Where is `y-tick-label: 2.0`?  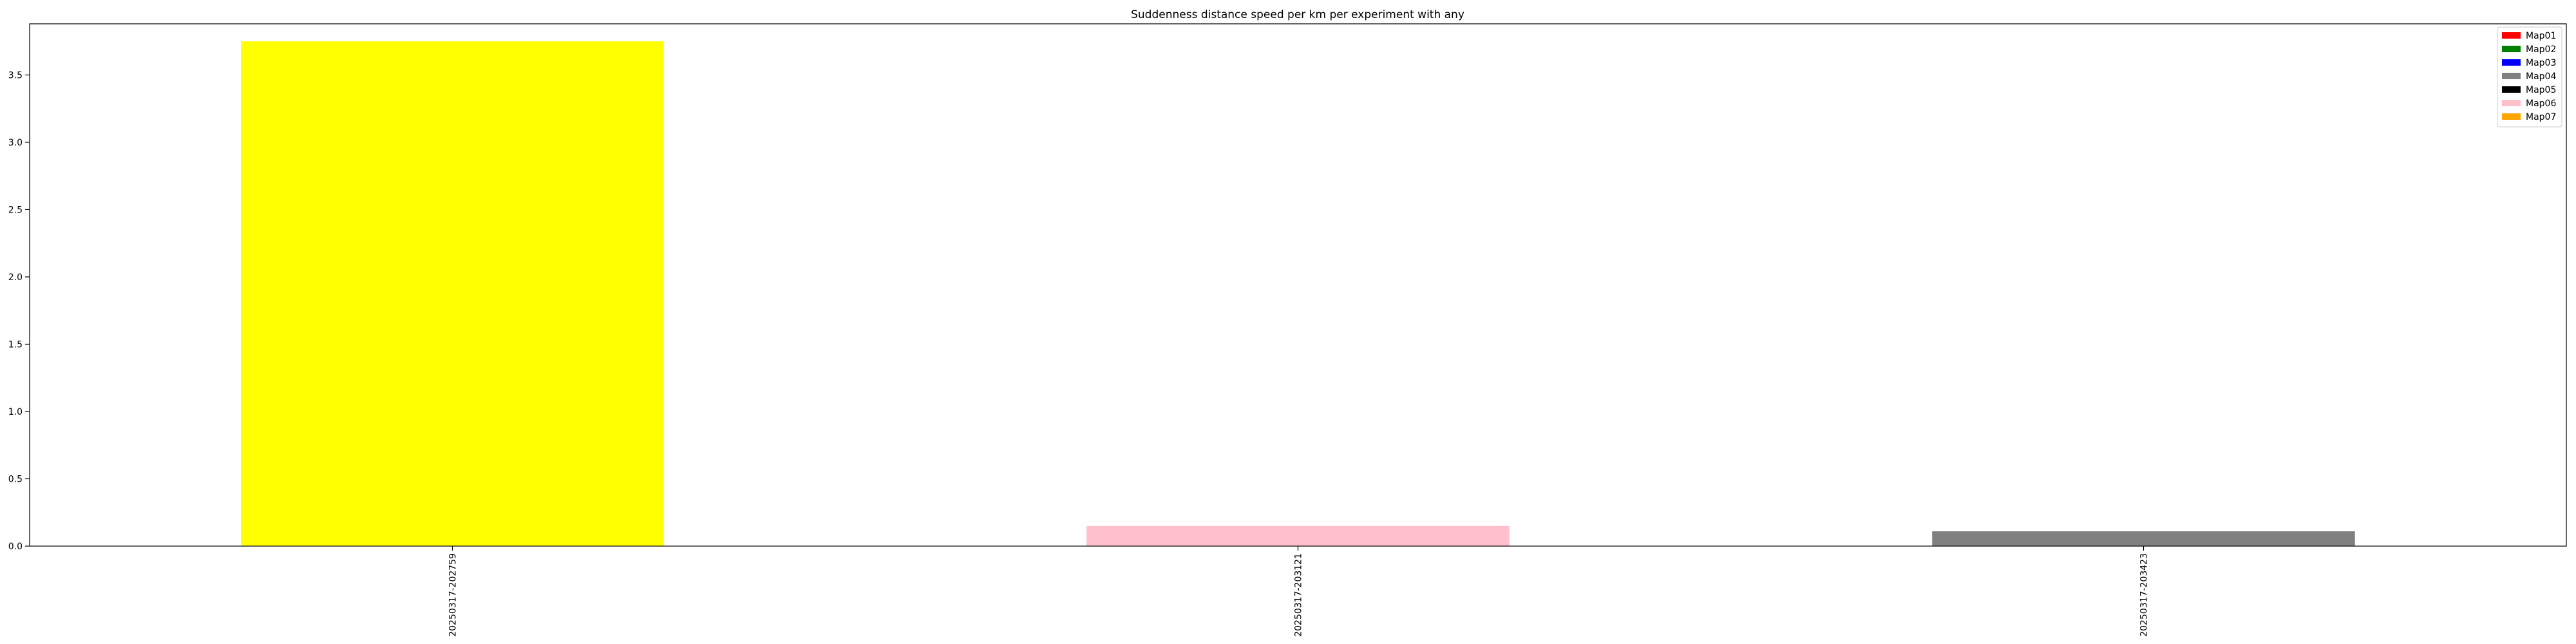
y-tick-label: 2.0 is located at coordinates (15, 277).